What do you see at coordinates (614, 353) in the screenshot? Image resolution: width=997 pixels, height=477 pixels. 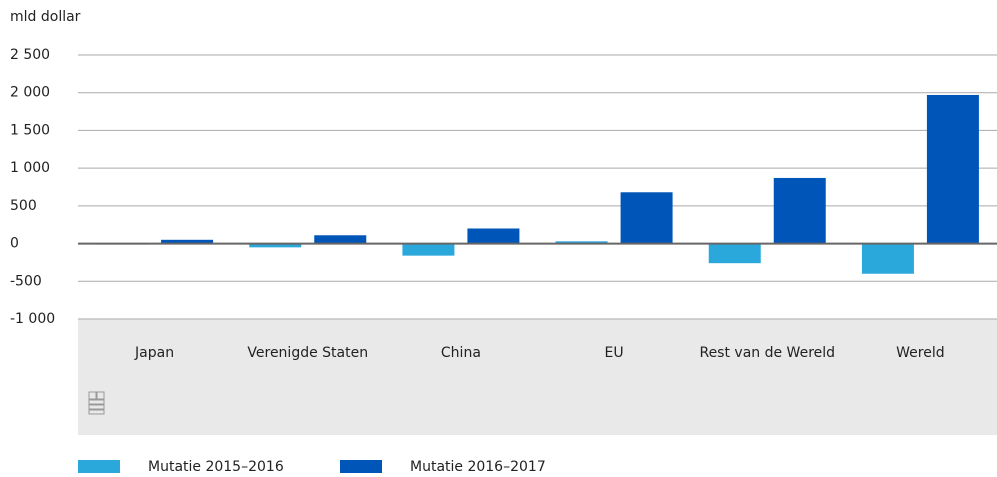 I see `x-tick-label: EU` at bounding box center [614, 353].